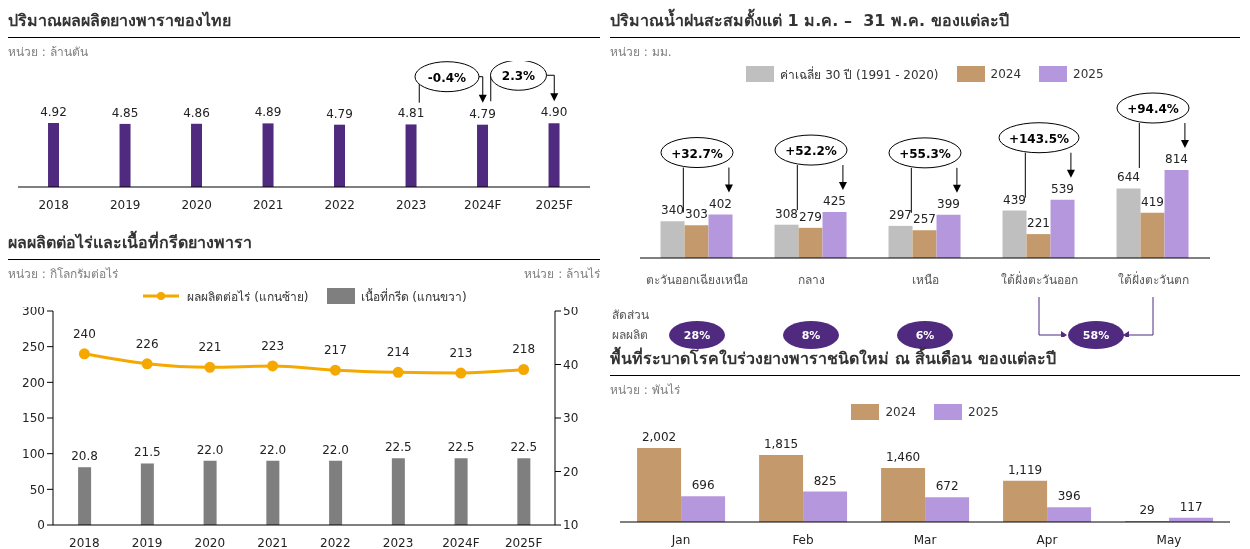 This screenshot has width=1250, height=549. I want to click on text: 2.3%, so click(518, 76).